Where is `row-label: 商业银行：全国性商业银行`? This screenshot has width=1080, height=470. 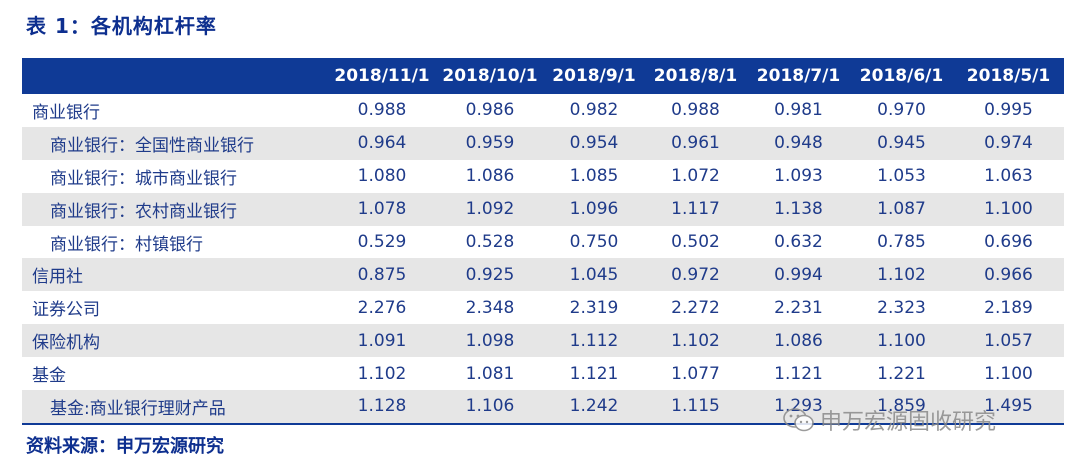
row-label: 商业银行：全国性商业银行 is located at coordinates (175, 143).